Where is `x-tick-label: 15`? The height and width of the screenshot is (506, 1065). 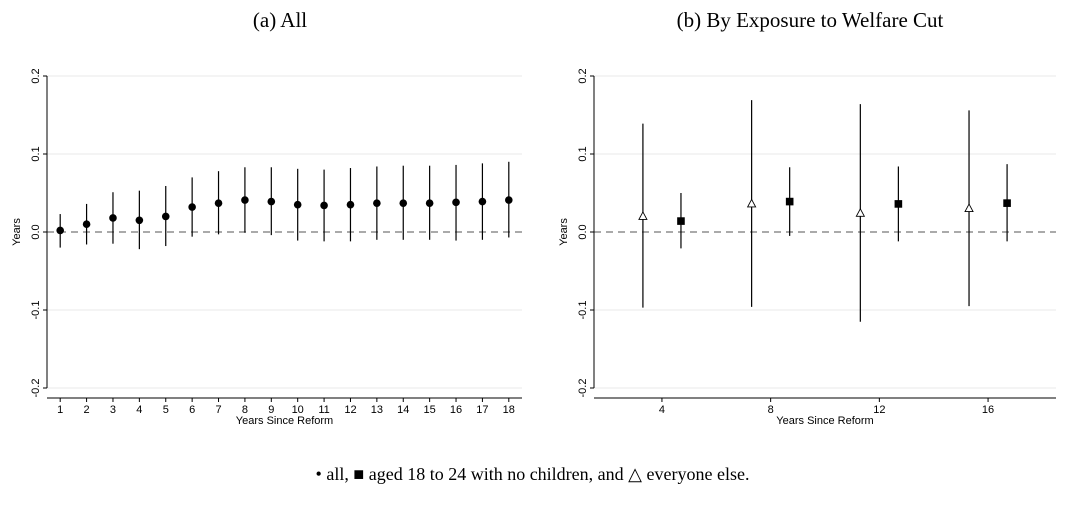 x-tick-label: 15 is located at coordinates (430, 410).